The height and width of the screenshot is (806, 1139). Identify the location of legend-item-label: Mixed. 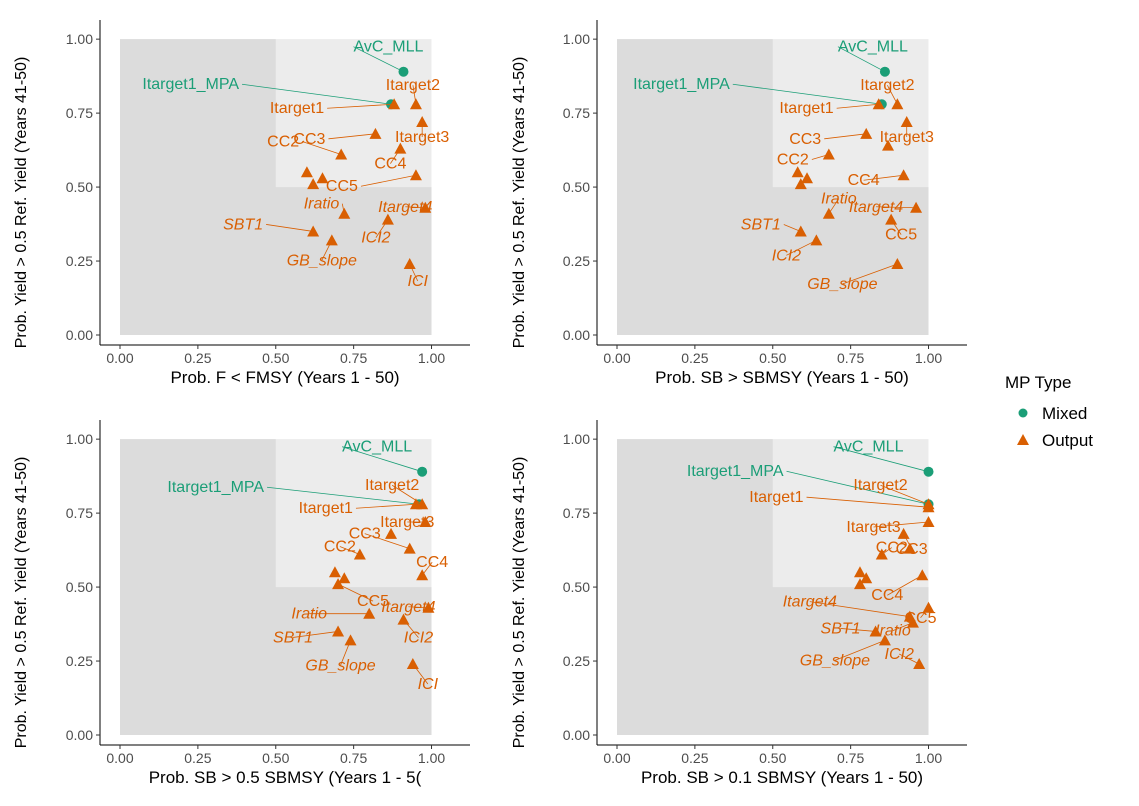
(1064, 413).